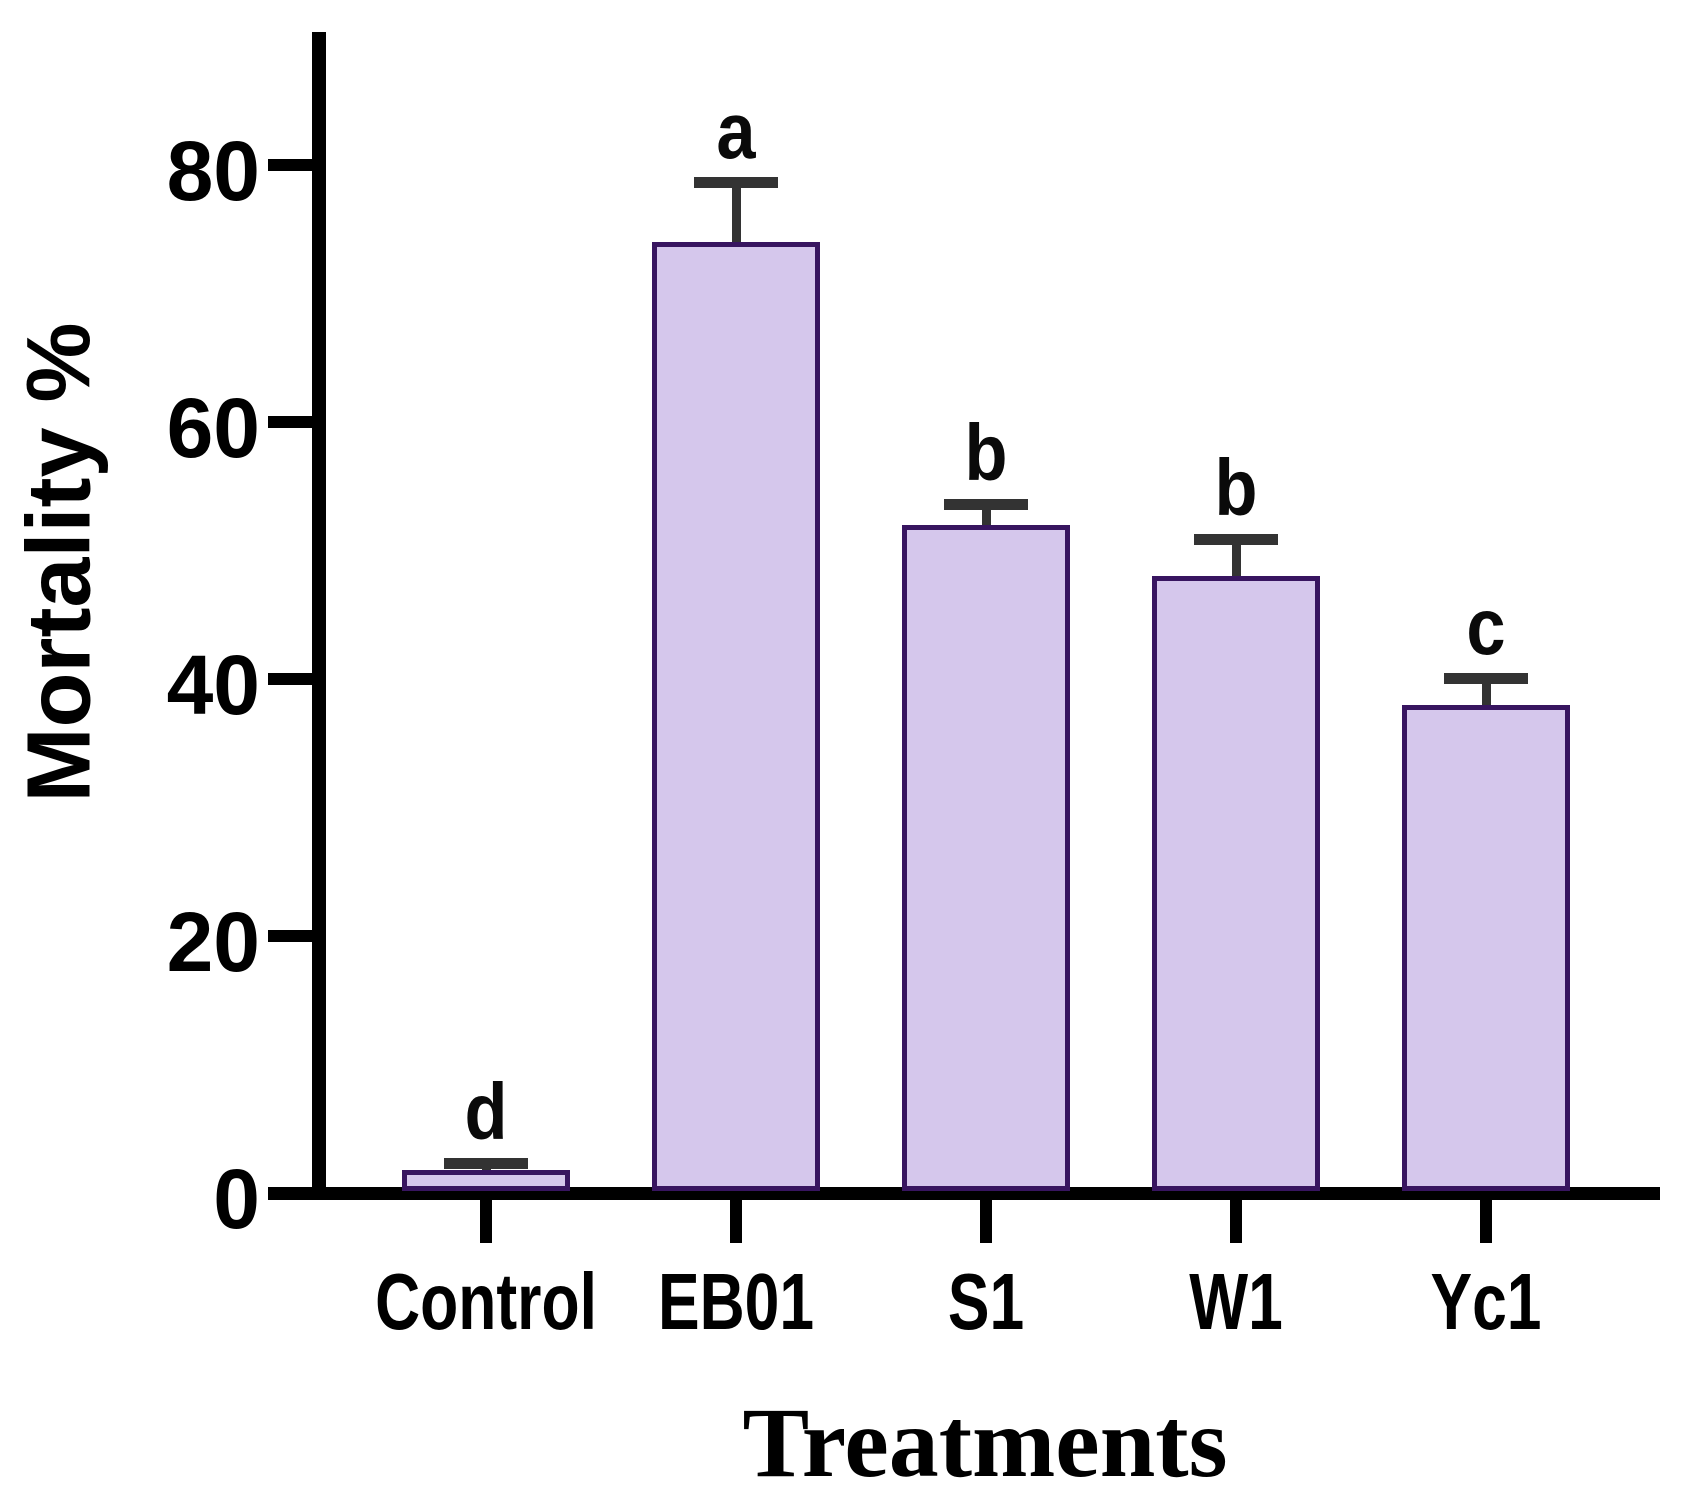 This screenshot has width=1700, height=1503. I want to click on y-axis-tick-label: 20, so click(213, 942).